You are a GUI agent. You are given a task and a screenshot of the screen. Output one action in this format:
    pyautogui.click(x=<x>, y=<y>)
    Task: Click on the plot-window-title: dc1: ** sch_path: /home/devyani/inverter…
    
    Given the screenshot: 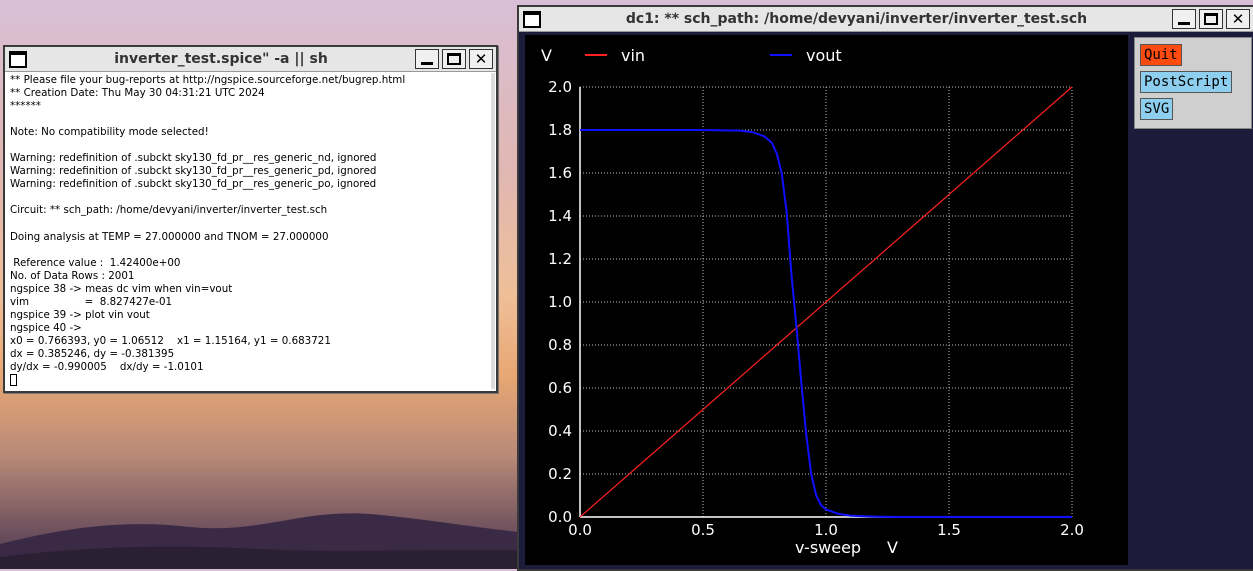 What is the action you would take?
    pyautogui.click(x=856, y=19)
    